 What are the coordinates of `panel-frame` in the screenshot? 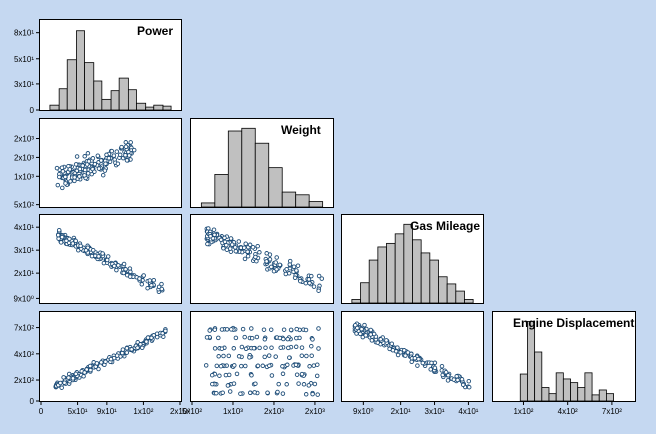 It's located at (262, 259).